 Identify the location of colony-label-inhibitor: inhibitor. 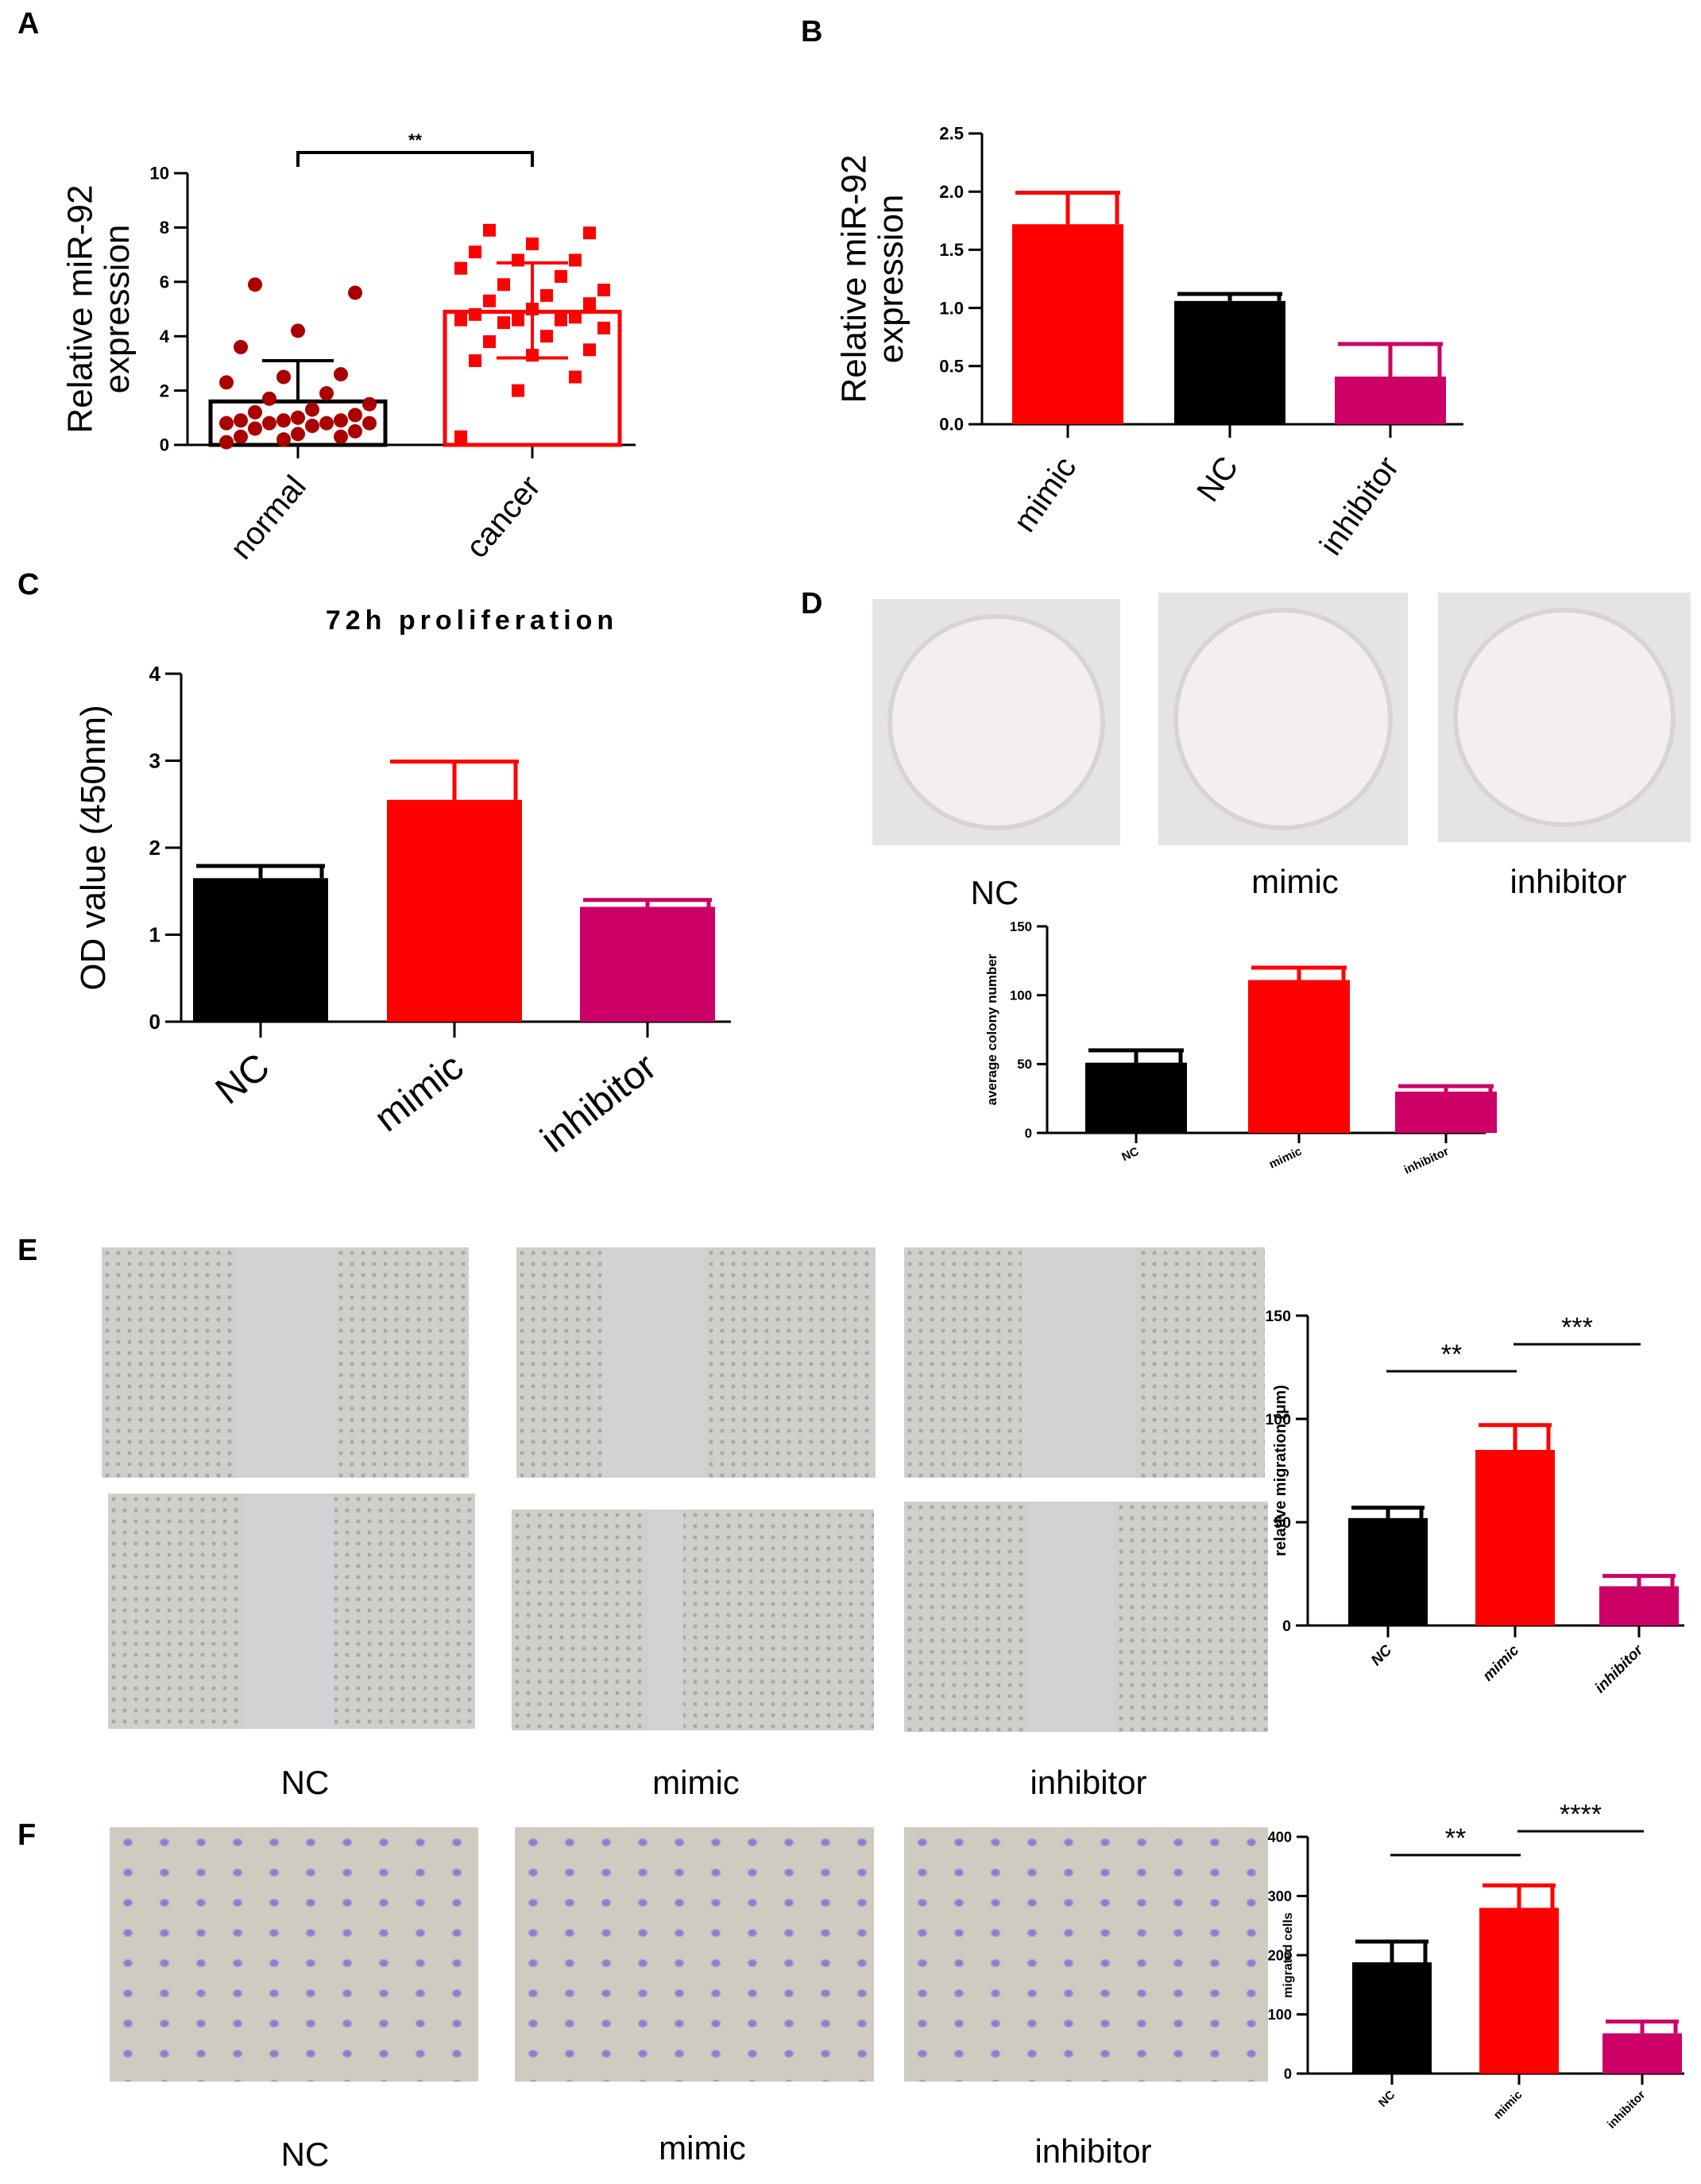
(1568, 881).